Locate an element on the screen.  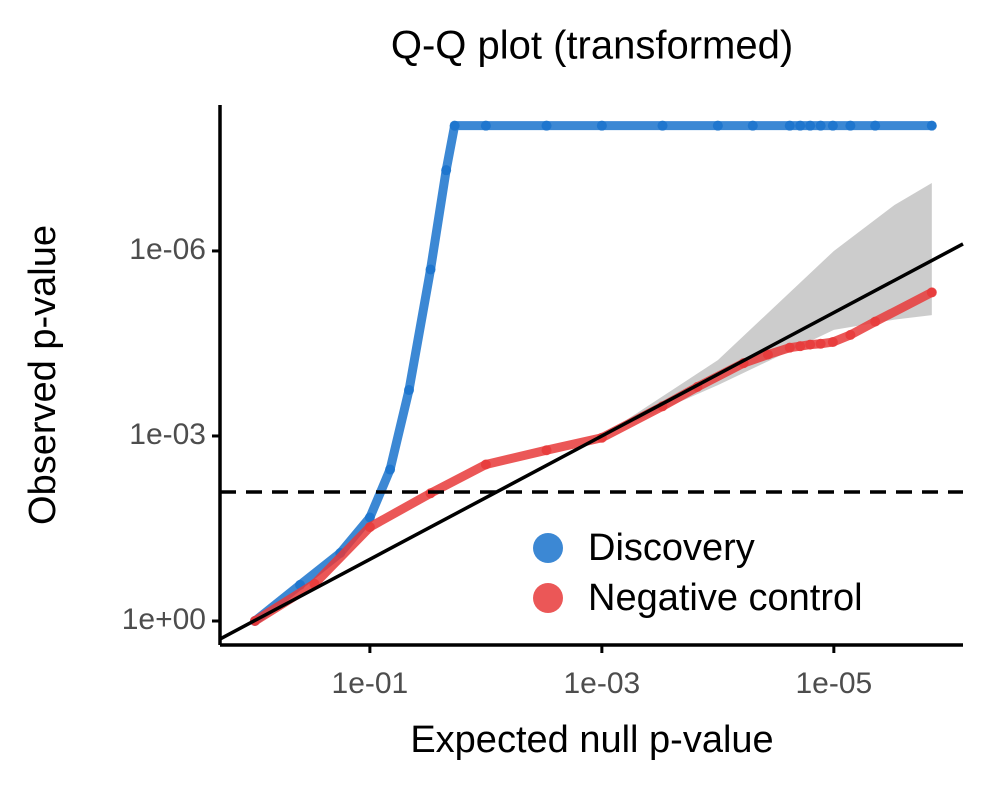
x-tick-label: 1e-05 is located at coordinates (833, 683).